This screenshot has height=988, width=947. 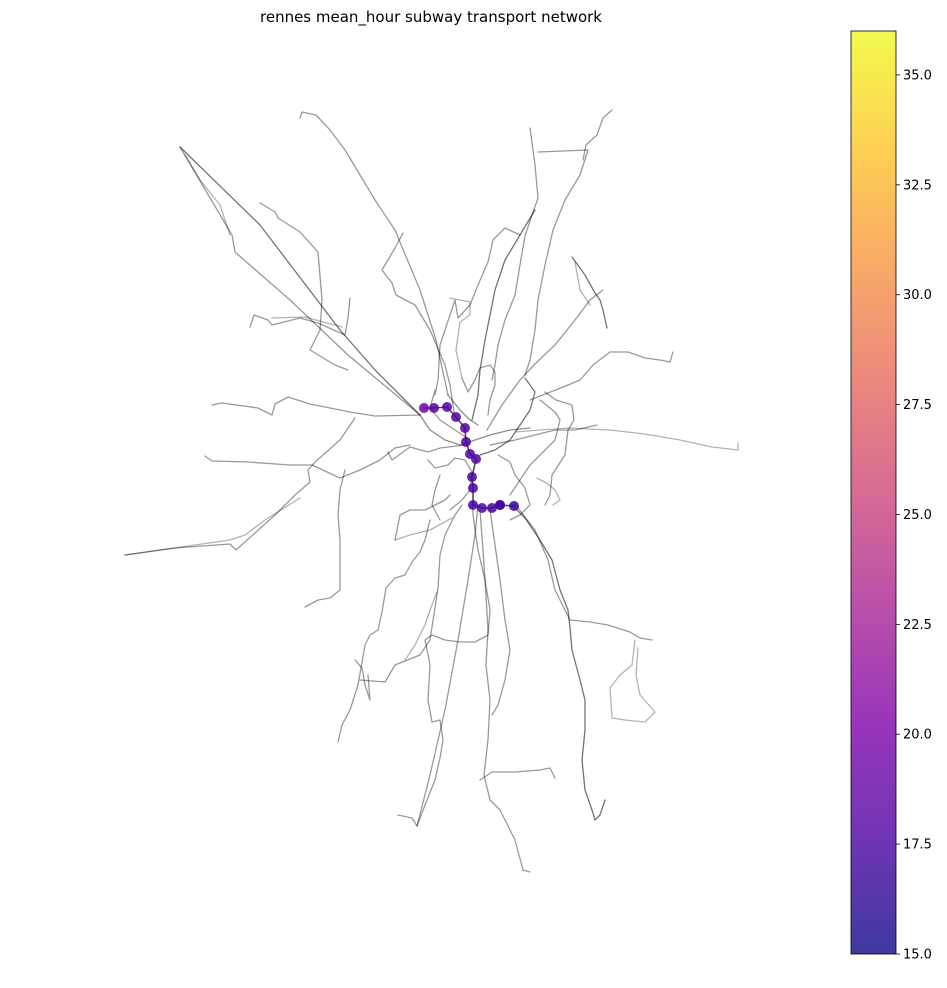 I want to click on subway-stations, so click(x=469, y=457).